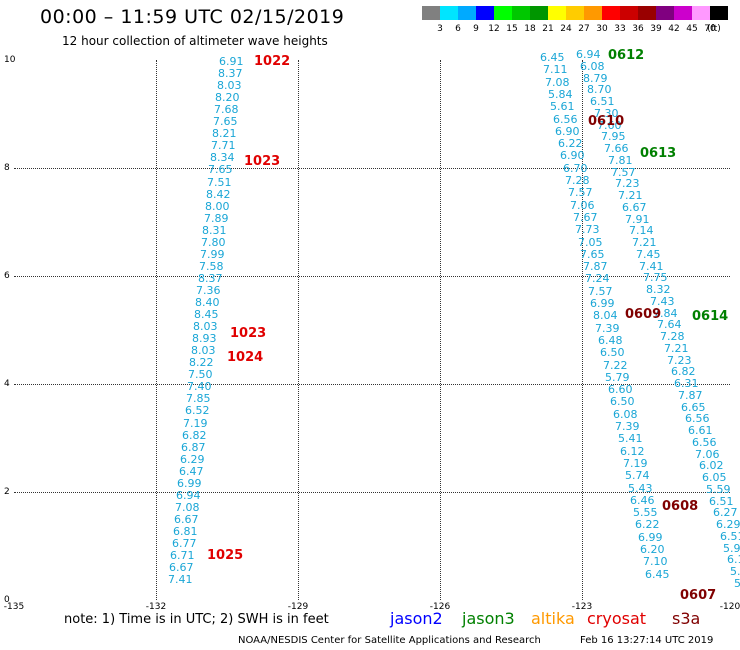 Image resolution: width=740 pixels, height=650 pixels. Describe the element at coordinates (548, 29) in the screenshot. I see `legend-label: 21` at that location.